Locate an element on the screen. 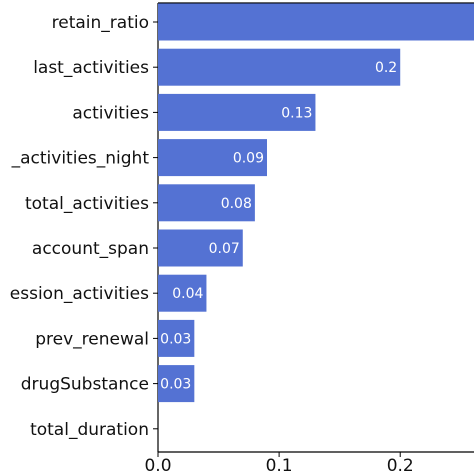  data-label: 0.13 is located at coordinates (296, 113).